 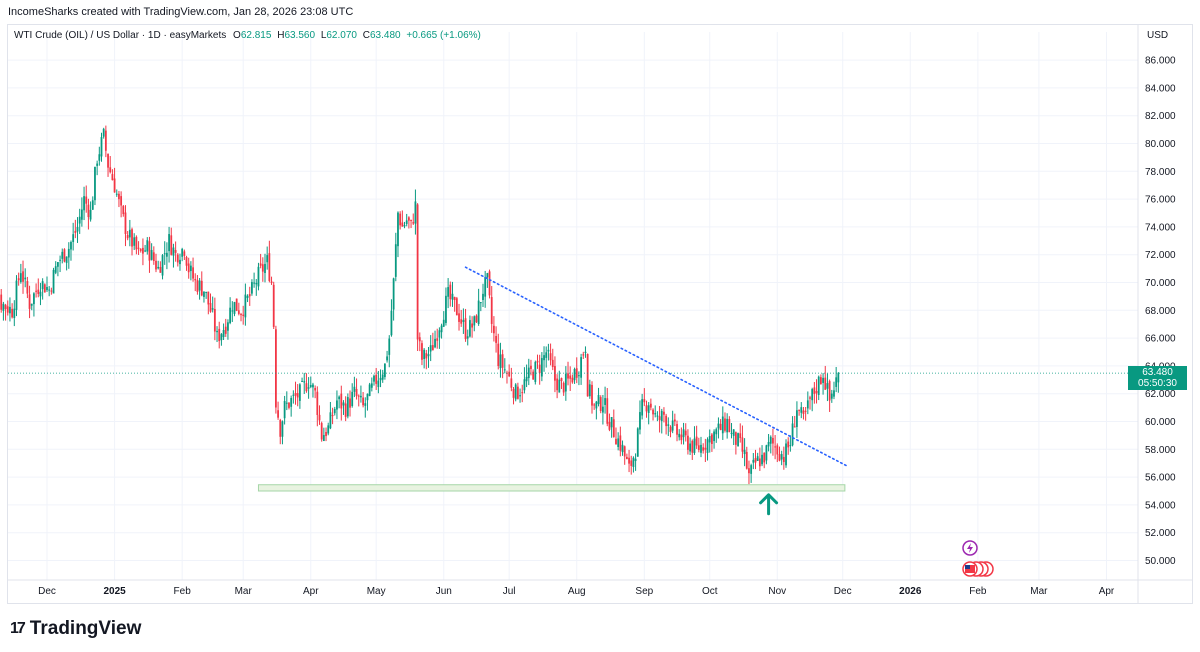 I want to click on event-icons, so click(x=978, y=558).